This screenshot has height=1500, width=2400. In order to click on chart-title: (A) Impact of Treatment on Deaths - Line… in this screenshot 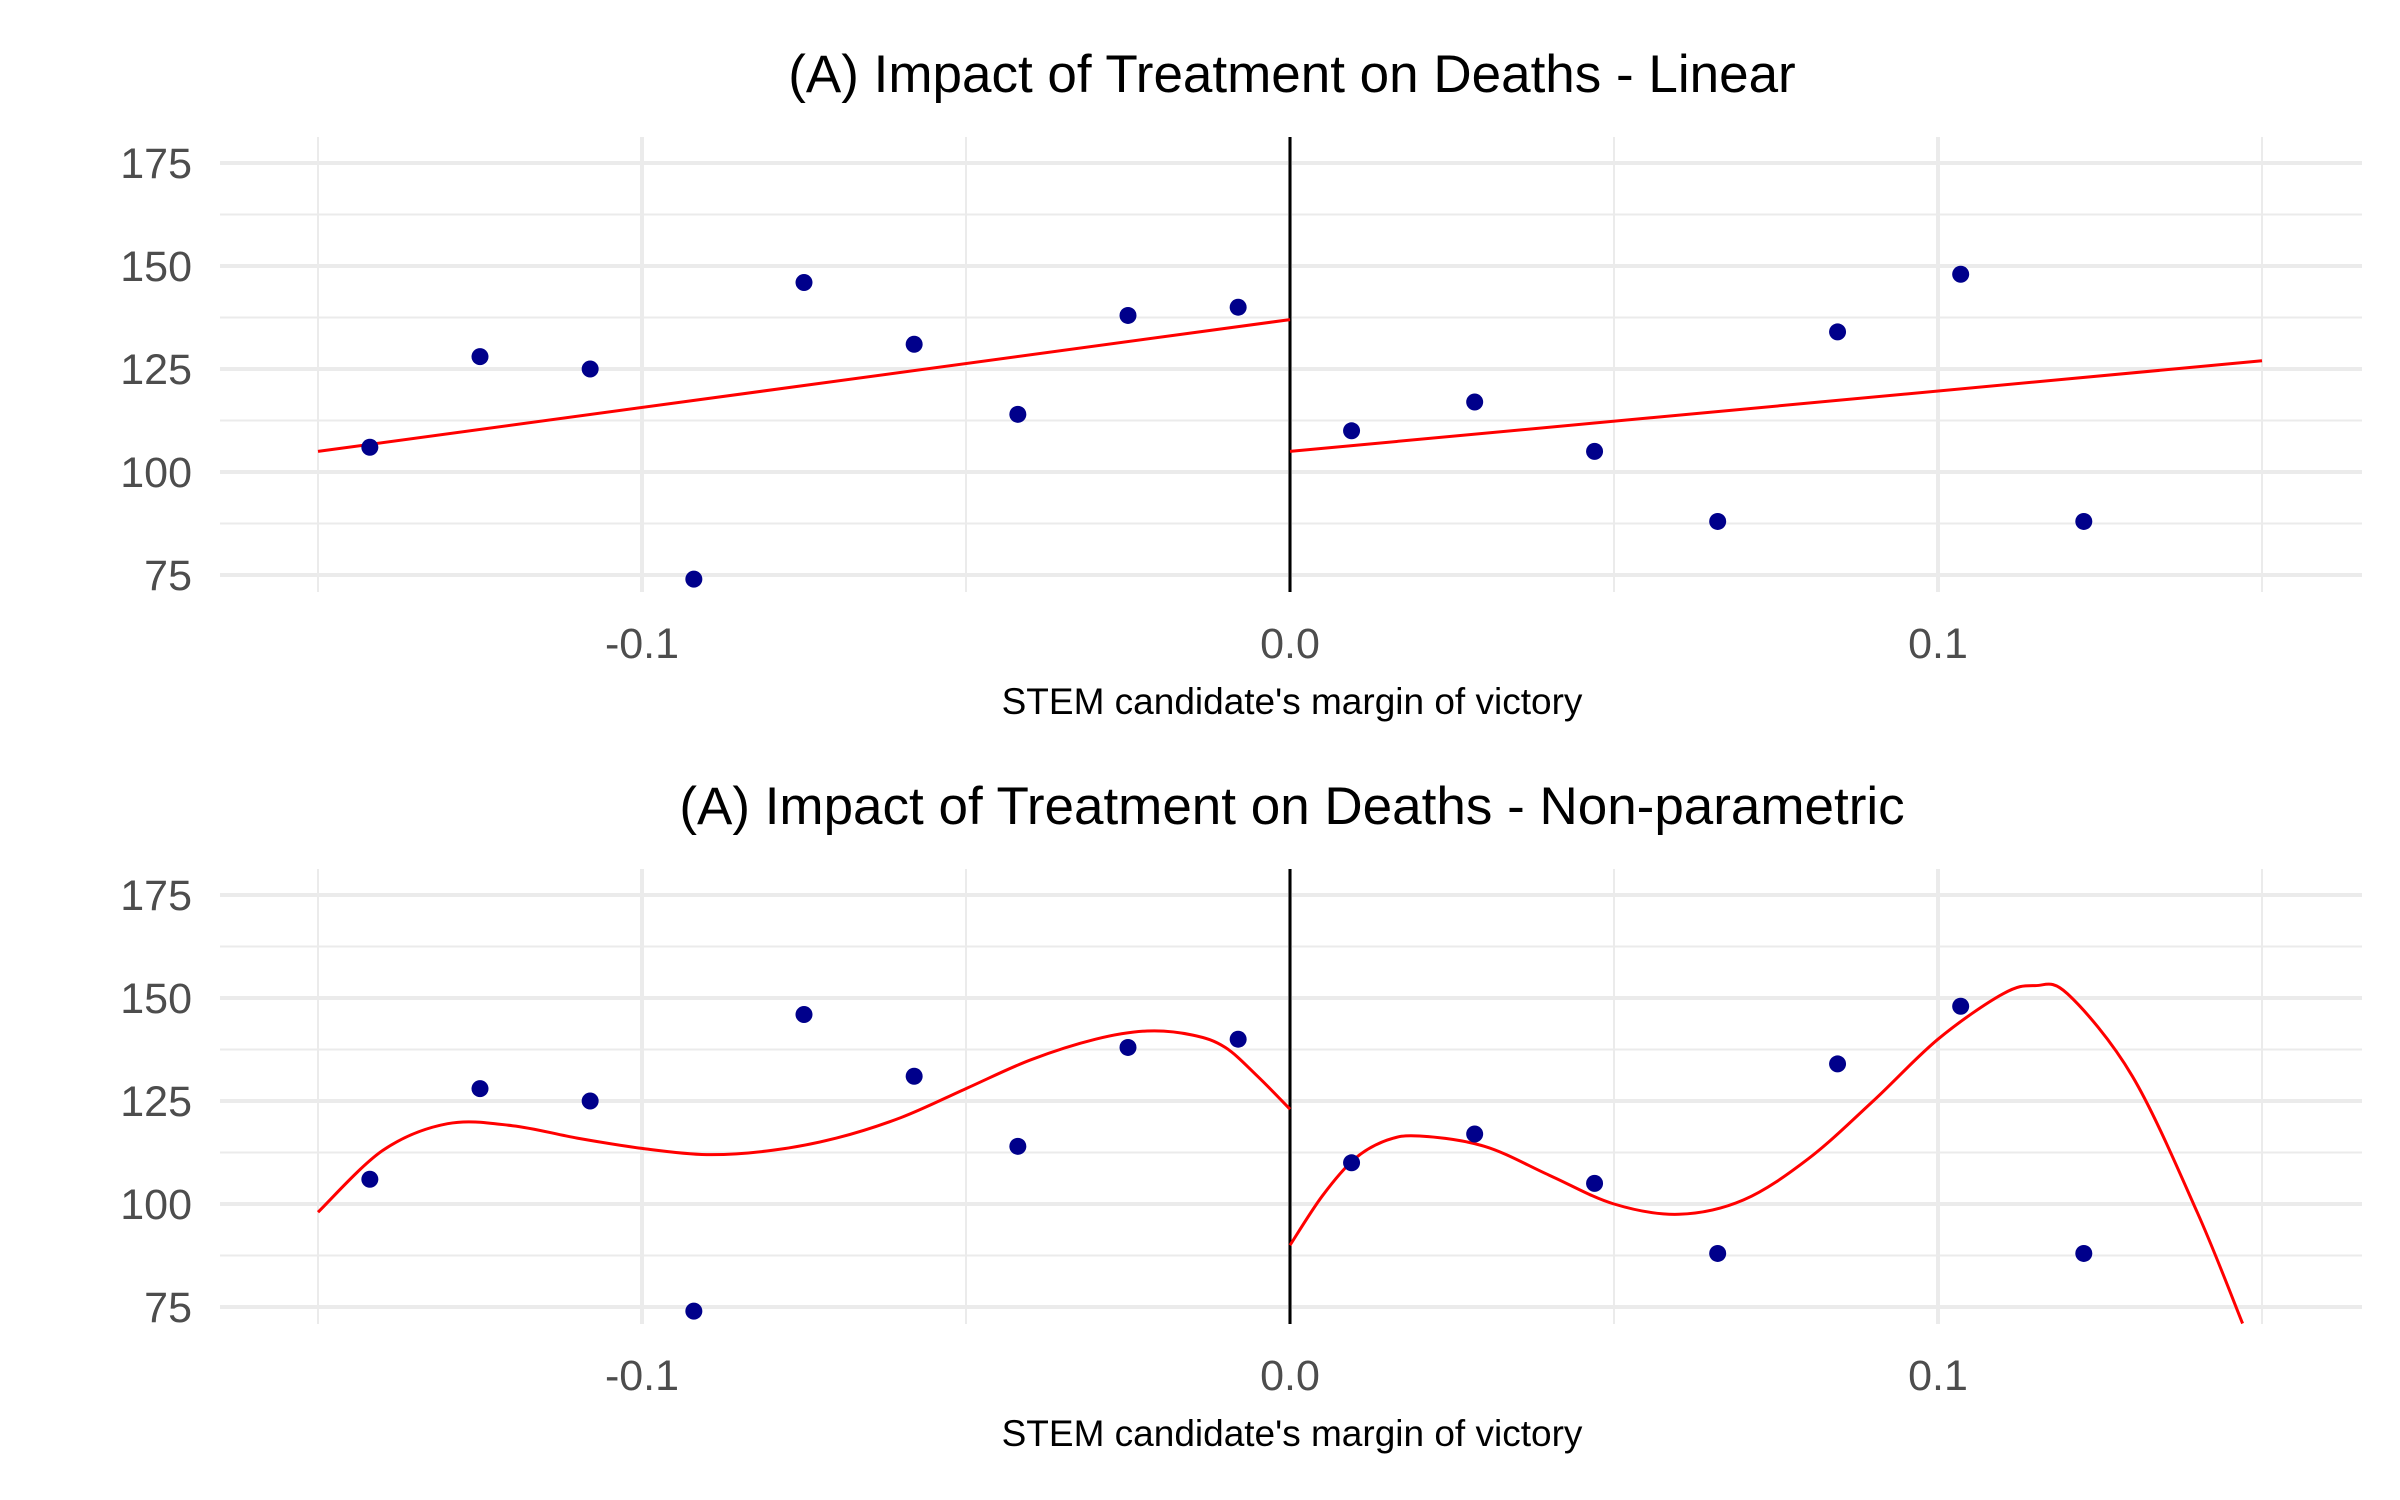, I will do `click(1291, 74)`.